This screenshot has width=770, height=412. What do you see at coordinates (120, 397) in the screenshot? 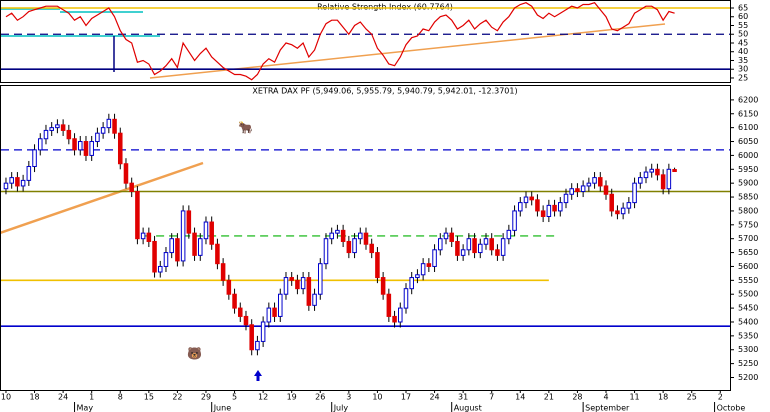
I see `x-tick-label: 8` at bounding box center [120, 397].